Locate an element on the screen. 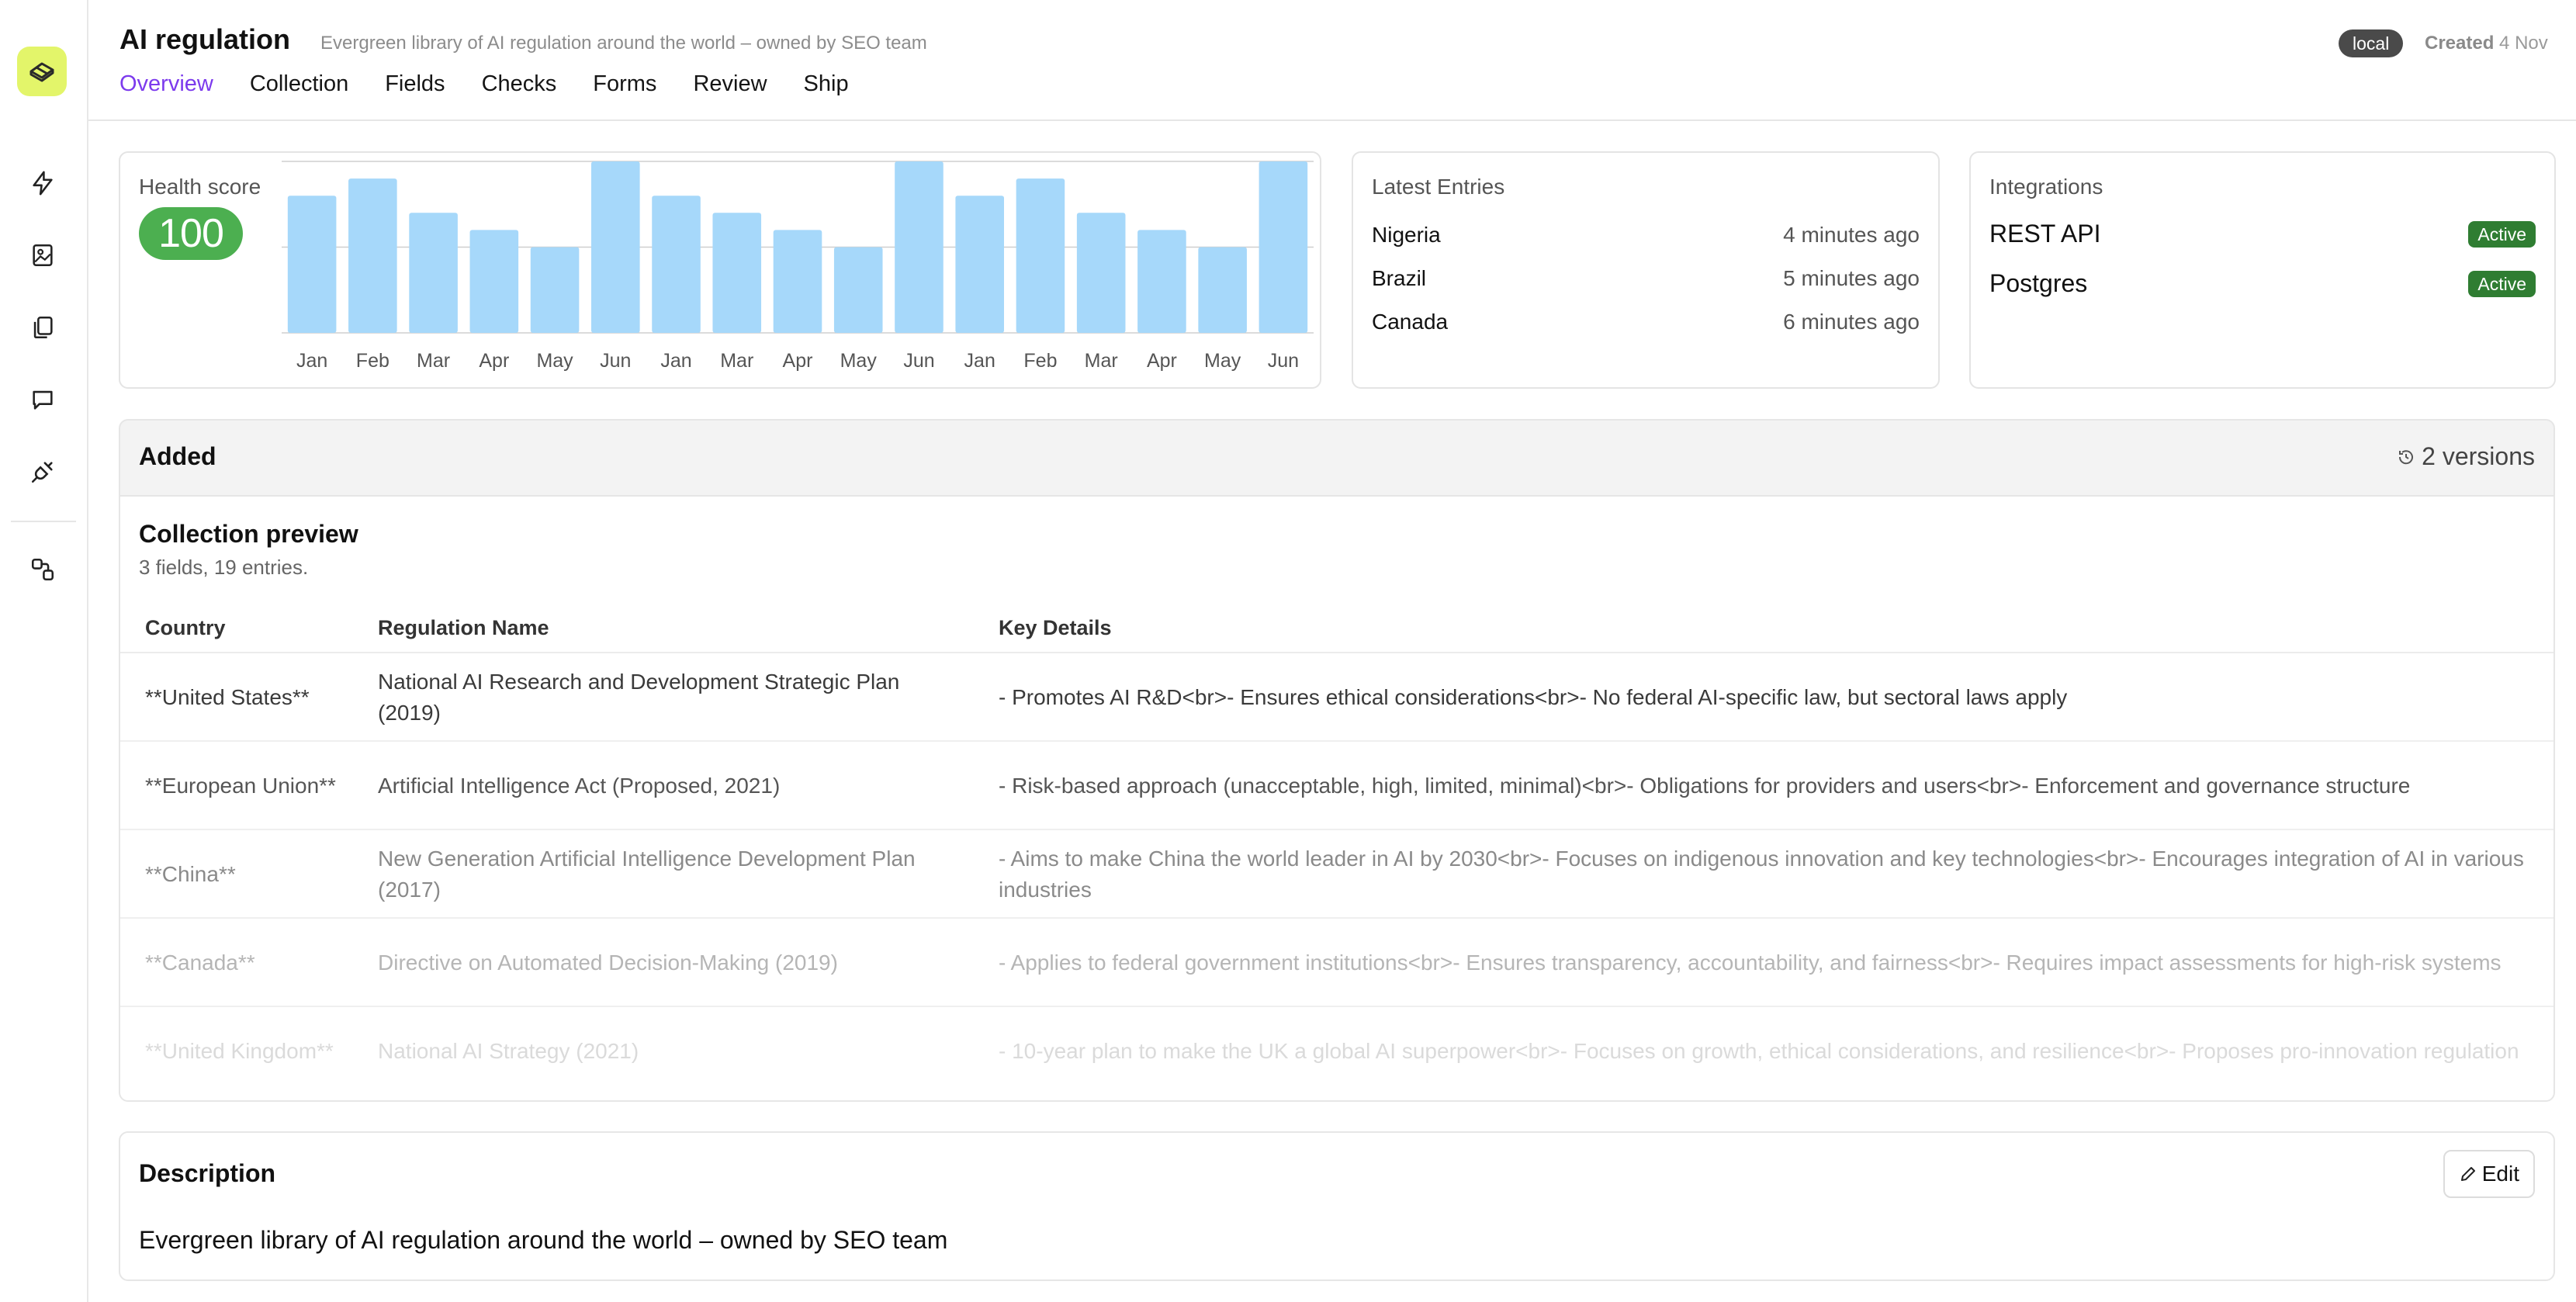  tab-collection: Collection is located at coordinates (299, 83).